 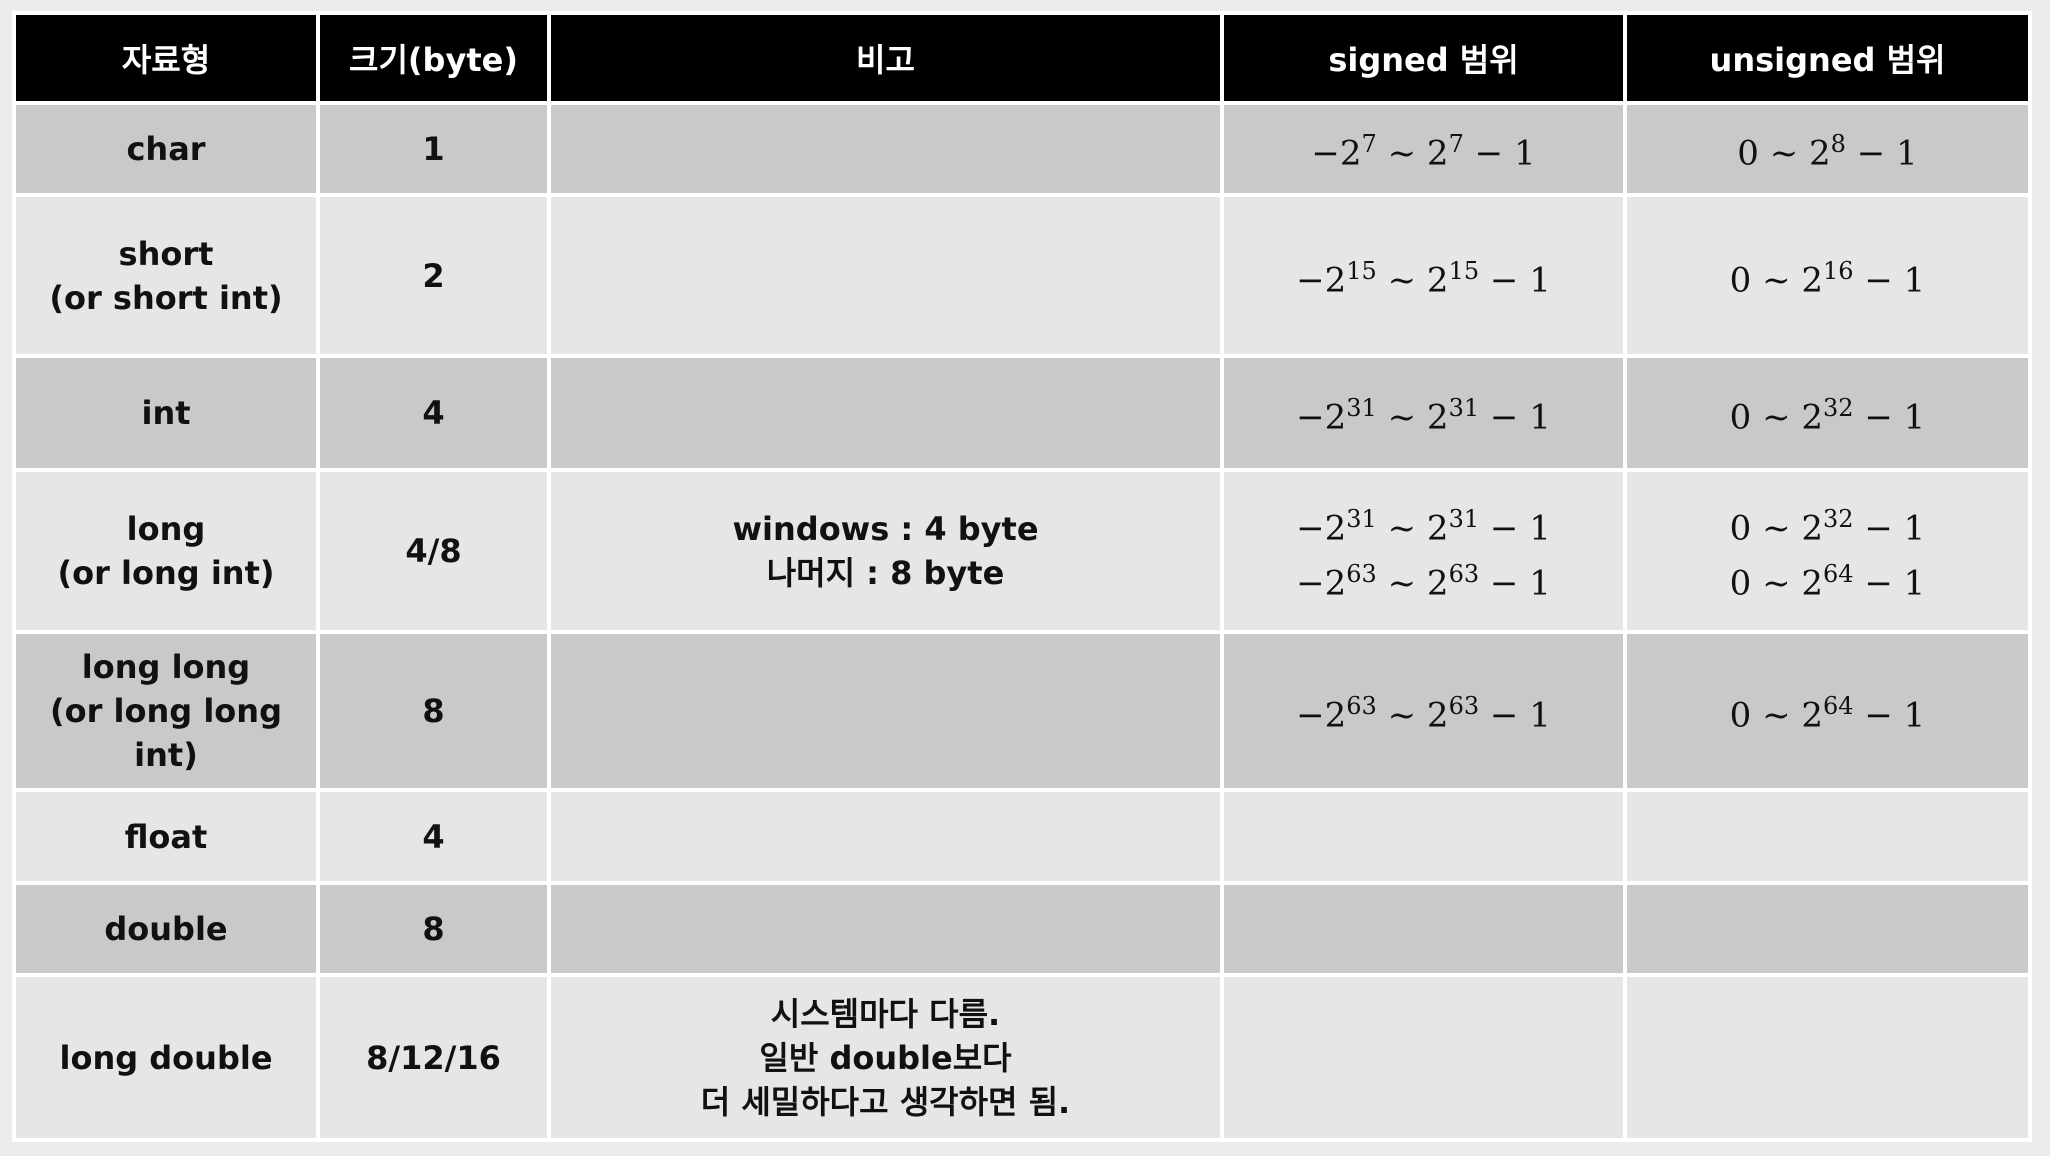 What do you see at coordinates (1827, 58) in the screenshot?
I see `header-unsigned-range: unsigned 범위` at bounding box center [1827, 58].